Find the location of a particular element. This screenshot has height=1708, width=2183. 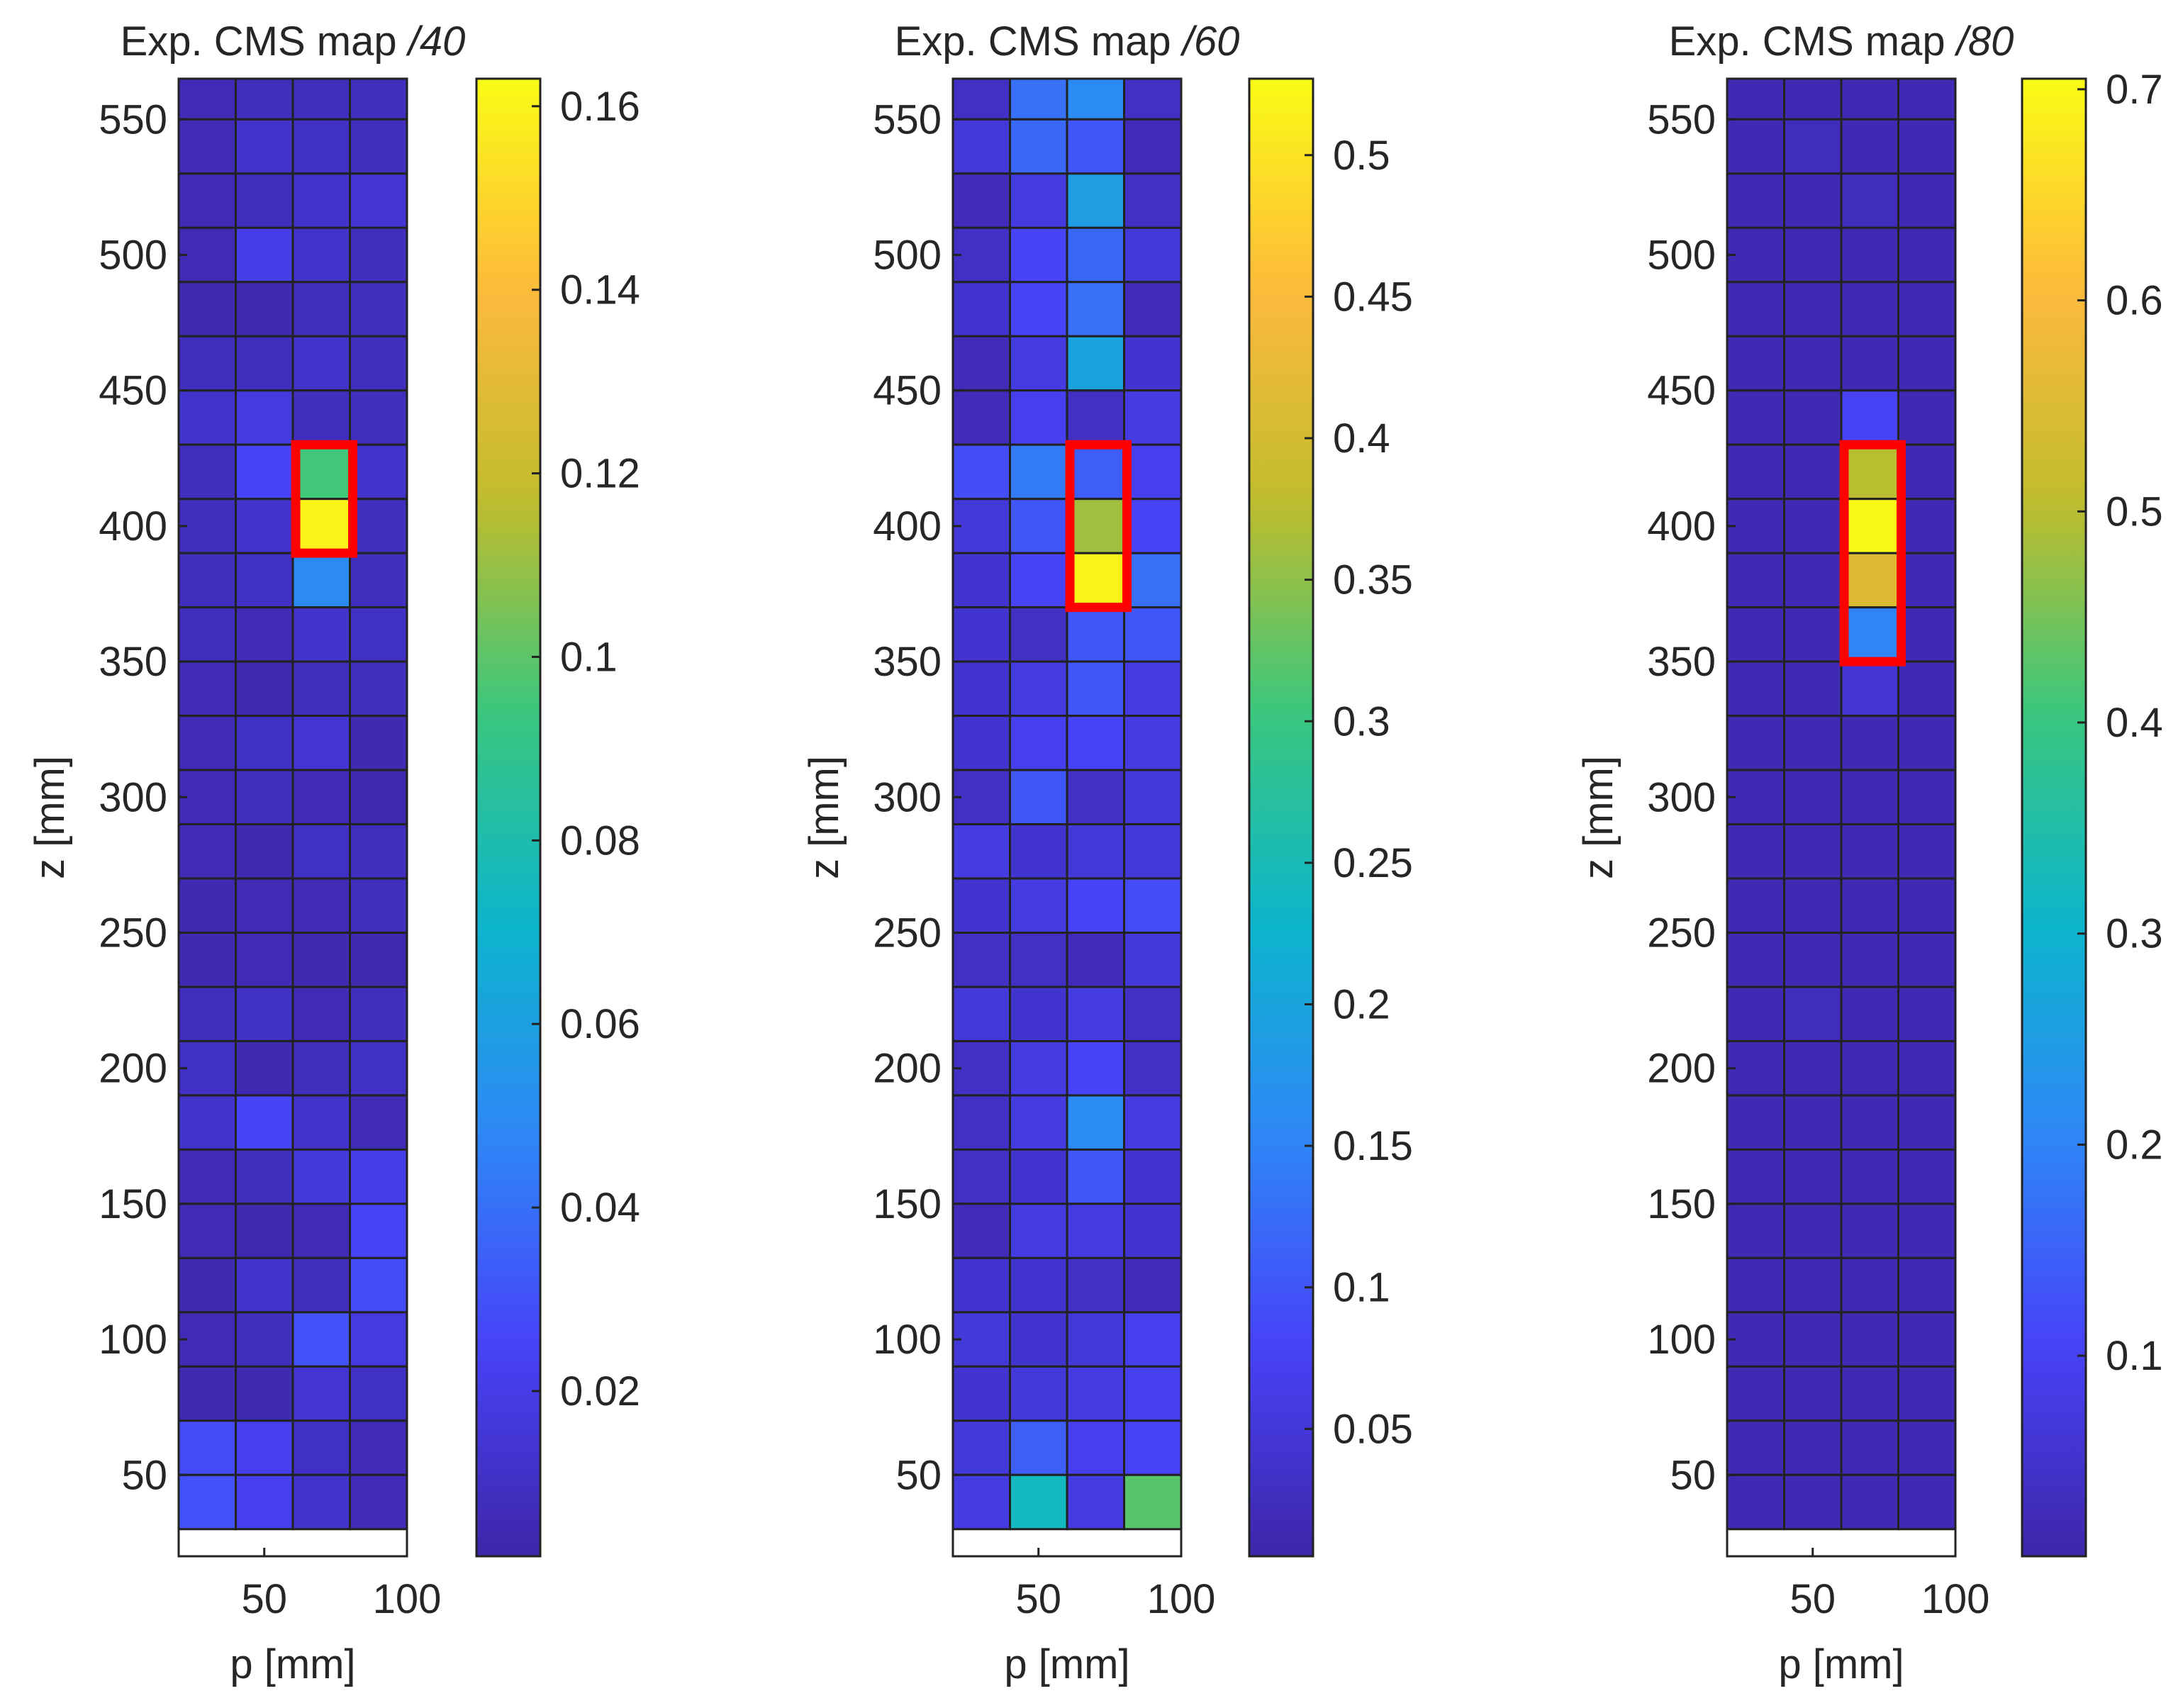

y-tick-label: 50 is located at coordinates (144, 1475).